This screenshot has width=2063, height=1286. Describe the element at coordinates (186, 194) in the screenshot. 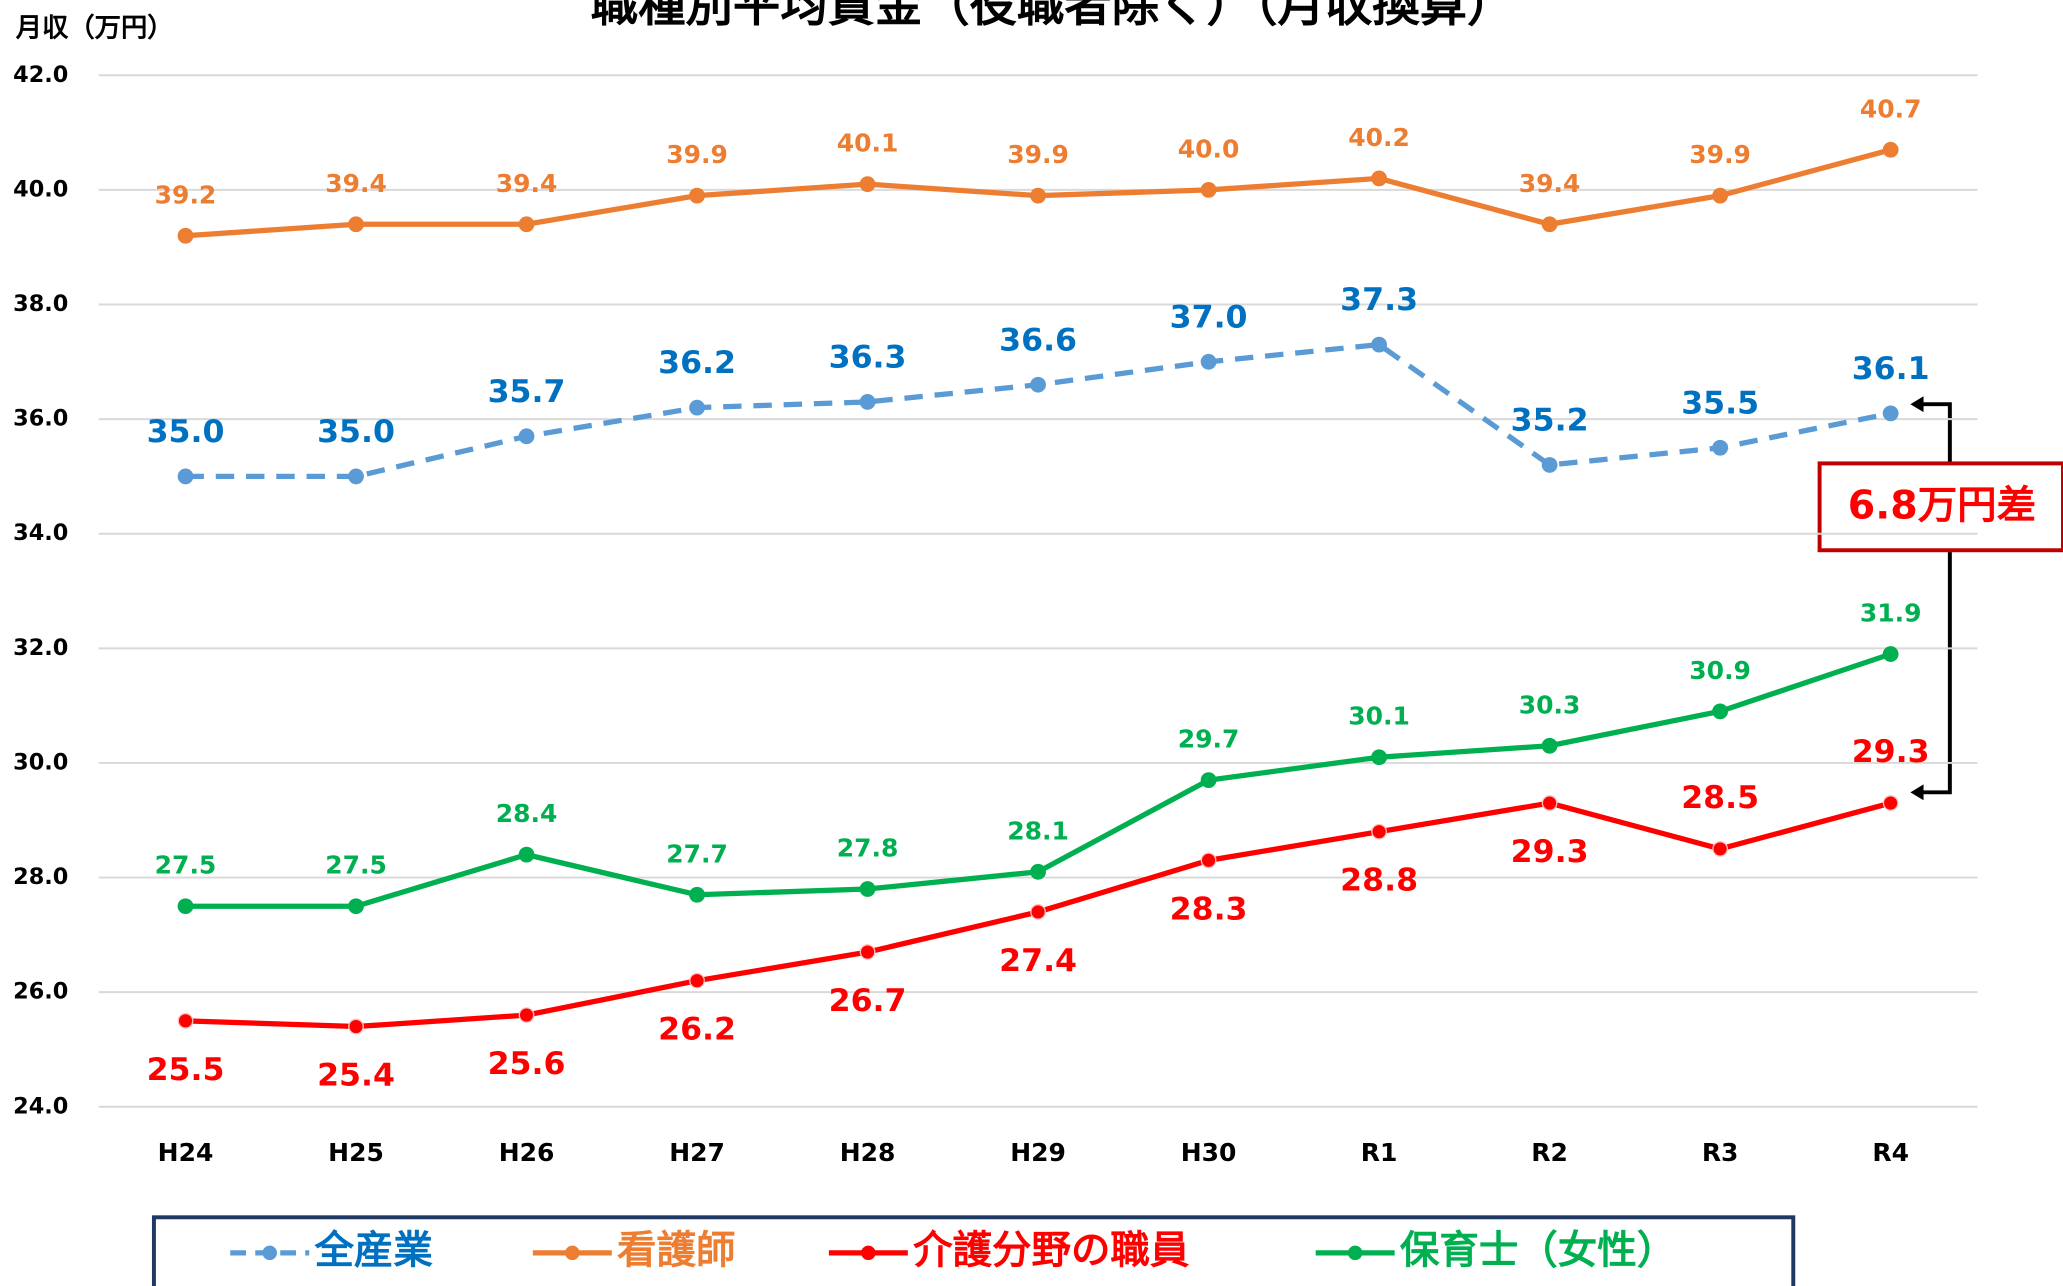

I see `data-label: 39.2` at that location.